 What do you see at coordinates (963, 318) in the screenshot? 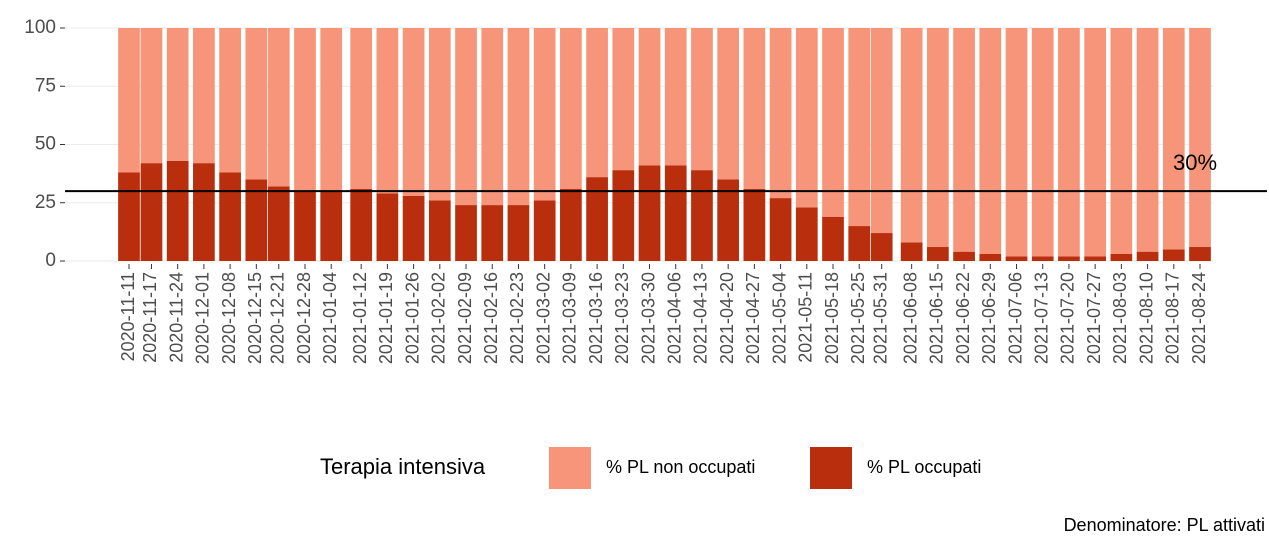
I see `x-tick-label: 2021-06-22` at bounding box center [963, 318].